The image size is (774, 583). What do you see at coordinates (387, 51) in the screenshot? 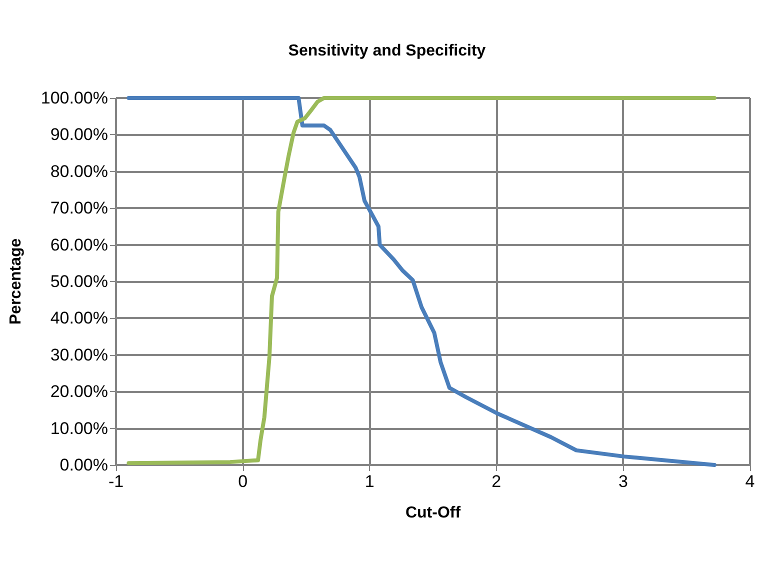
I see `chart-title: Sensitivity and Specificity` at bounding box center [387, 51].